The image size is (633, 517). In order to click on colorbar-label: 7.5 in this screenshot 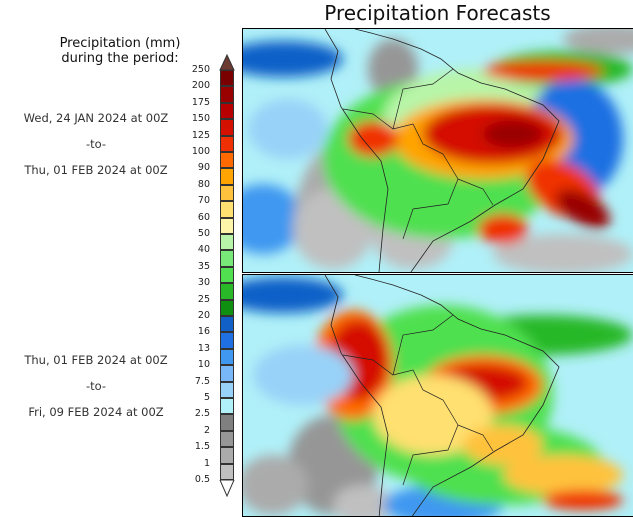, I will do `click(202, 381)`.